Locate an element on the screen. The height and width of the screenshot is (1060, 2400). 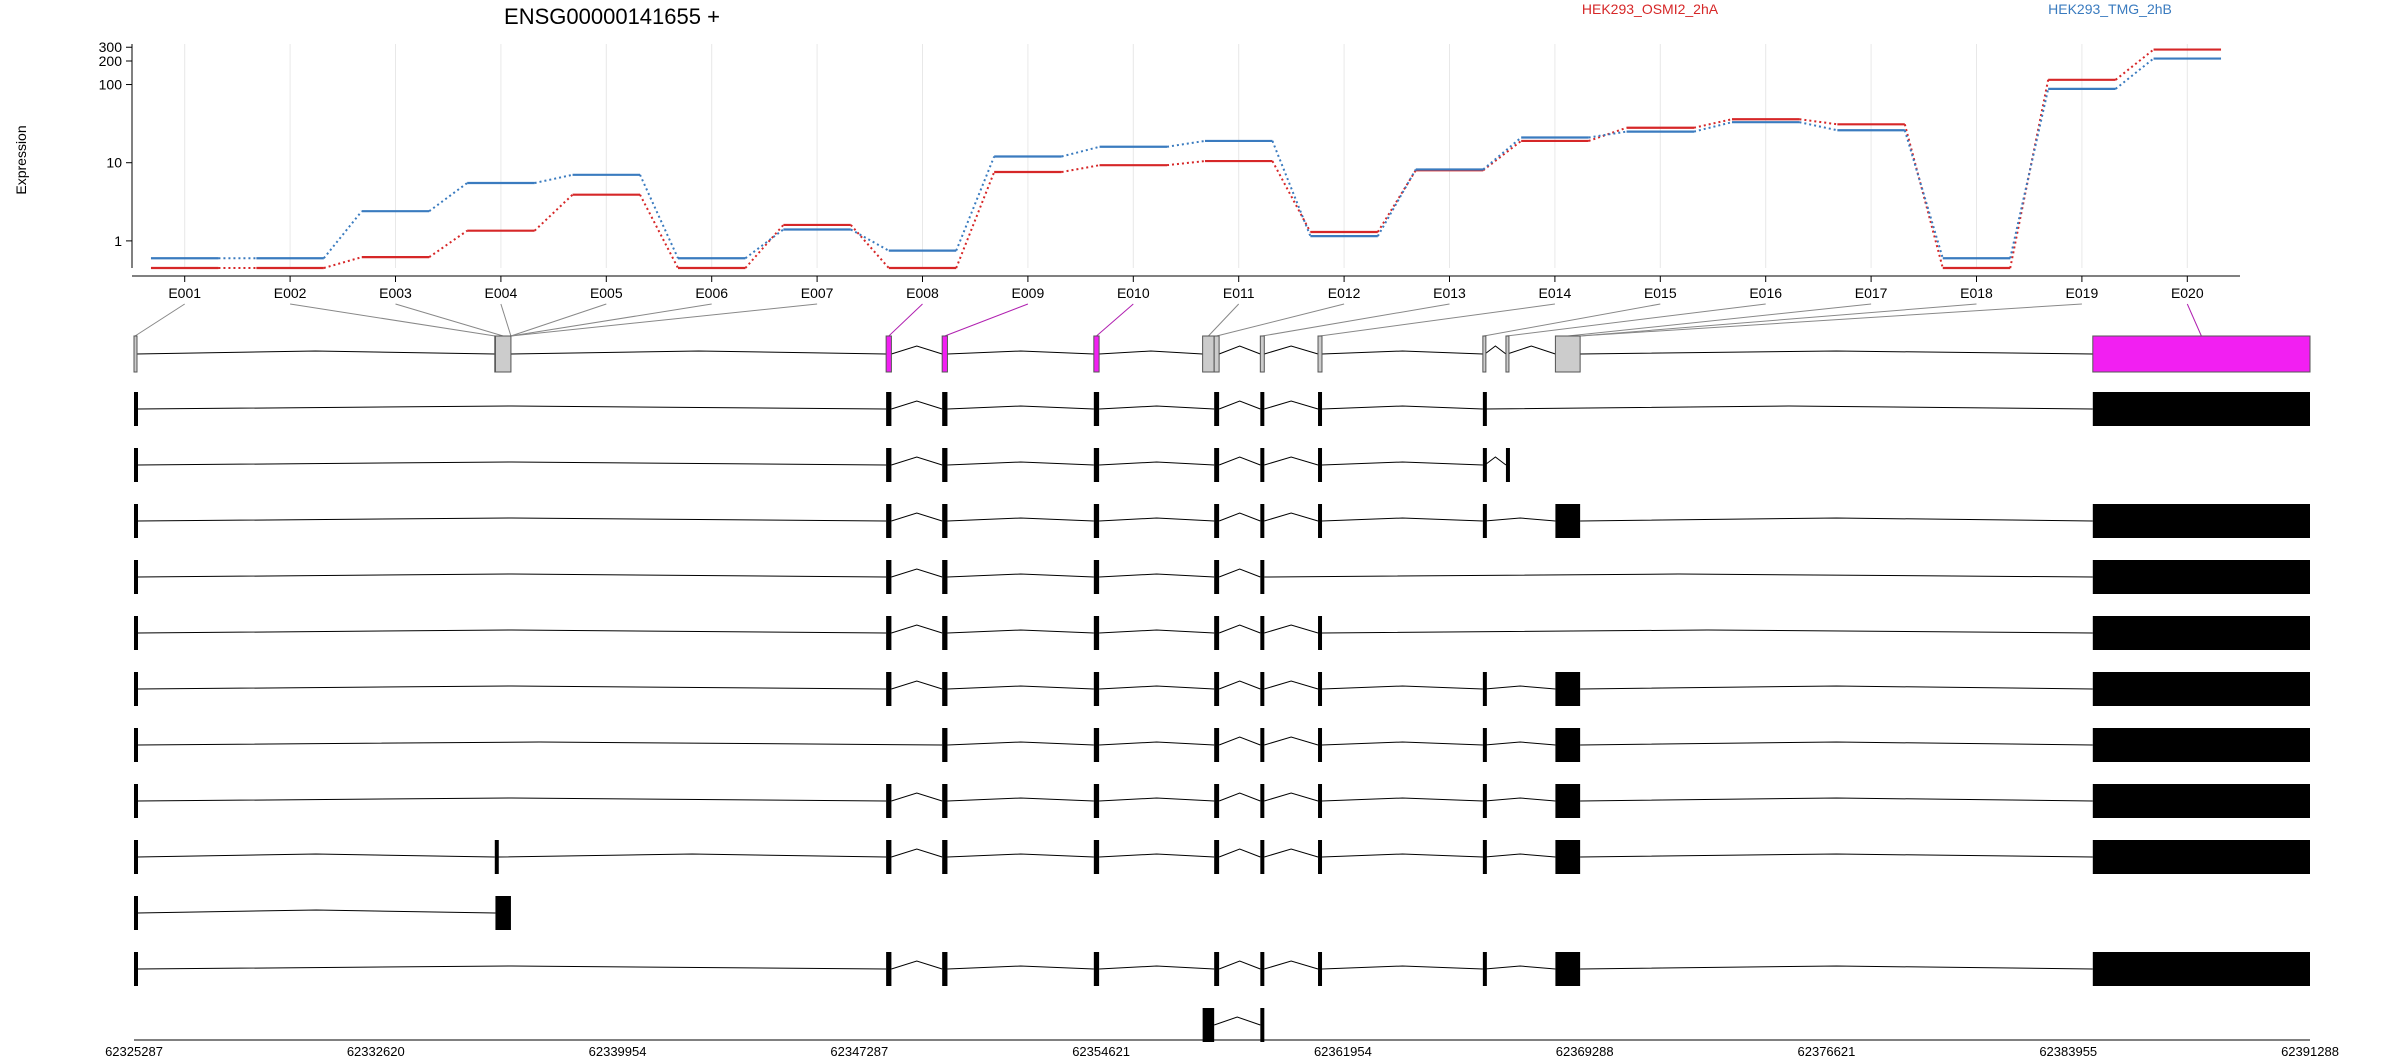
plot-title: ENSG00000141655 + is located at coordinates (612, 16).